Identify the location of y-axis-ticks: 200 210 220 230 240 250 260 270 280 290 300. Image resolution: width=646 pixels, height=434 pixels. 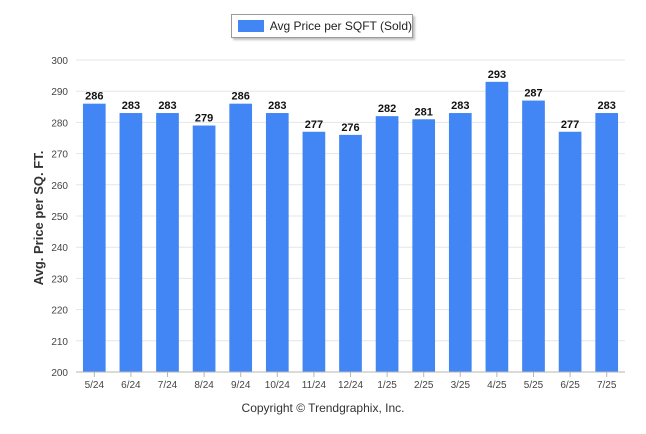
(59, 217).